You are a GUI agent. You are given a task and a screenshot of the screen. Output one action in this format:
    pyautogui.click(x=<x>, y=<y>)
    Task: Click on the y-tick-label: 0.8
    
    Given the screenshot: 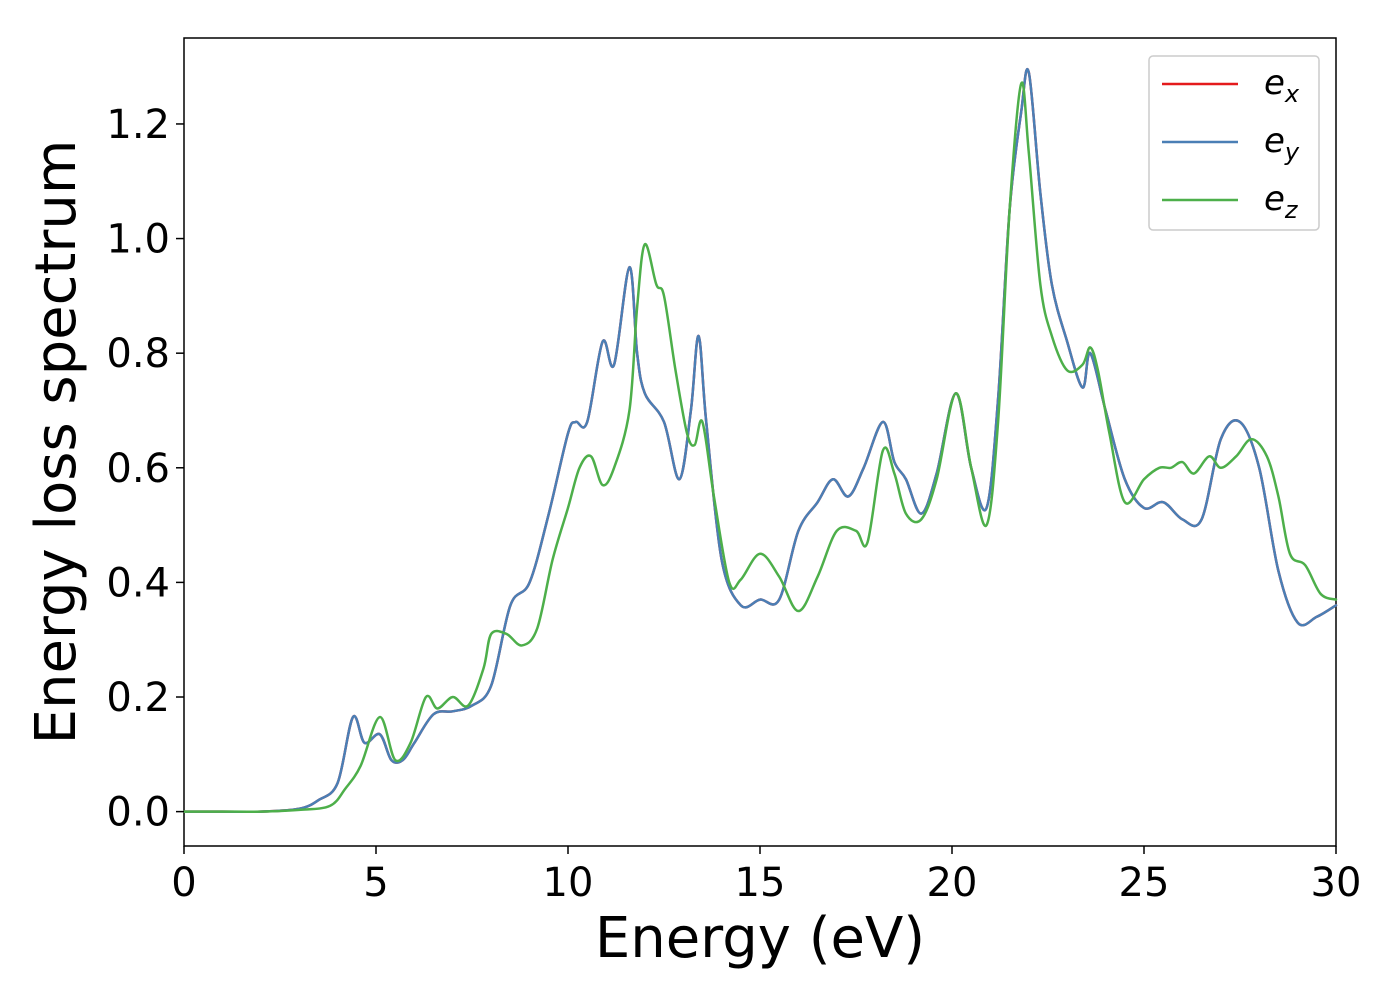 What is the action you would take?
    pyautogui.click(x=138, y=354)
    